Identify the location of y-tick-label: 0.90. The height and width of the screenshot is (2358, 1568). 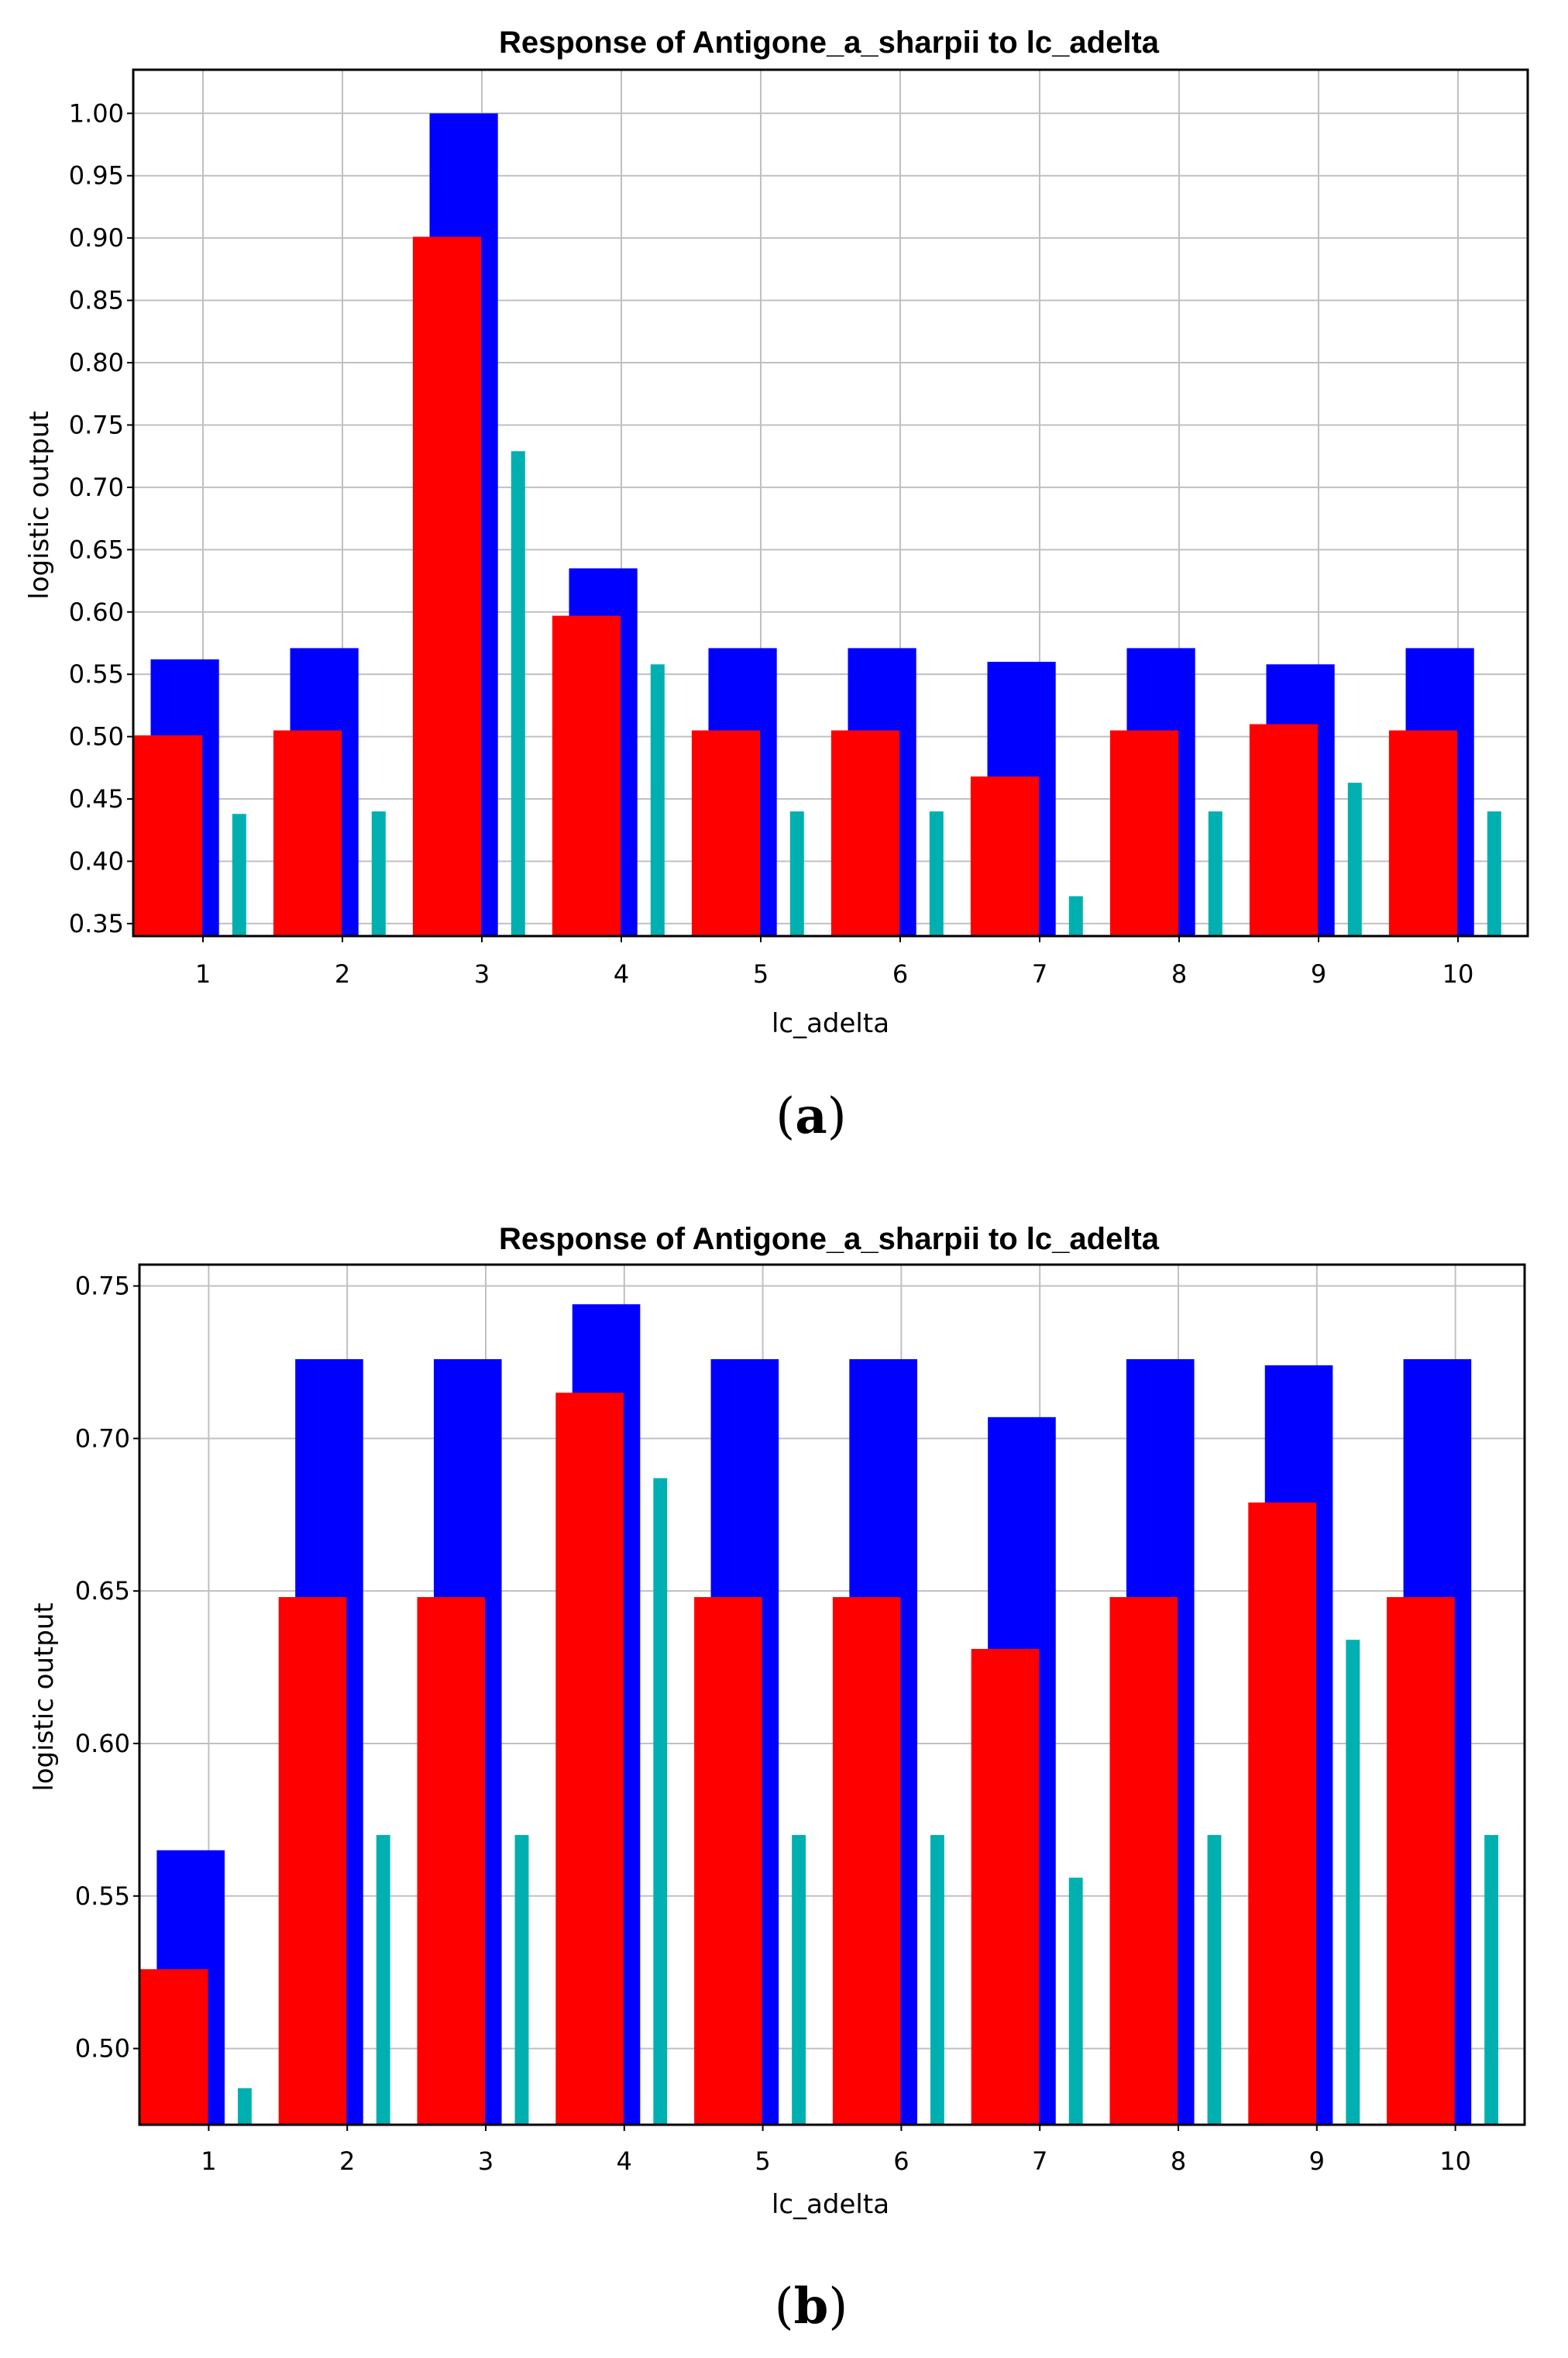
(96, 238).